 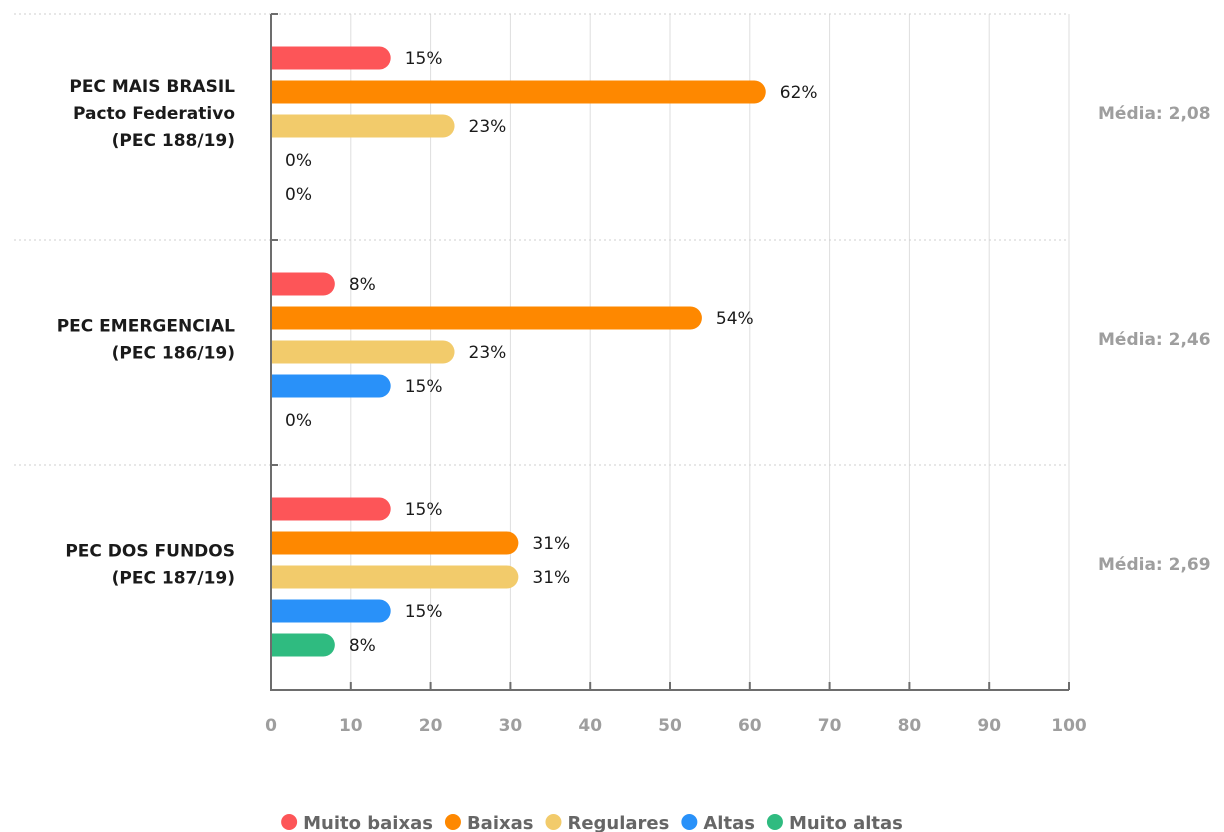 I want to click on legend-item: Muito baixas, so click(x=357, y=822).